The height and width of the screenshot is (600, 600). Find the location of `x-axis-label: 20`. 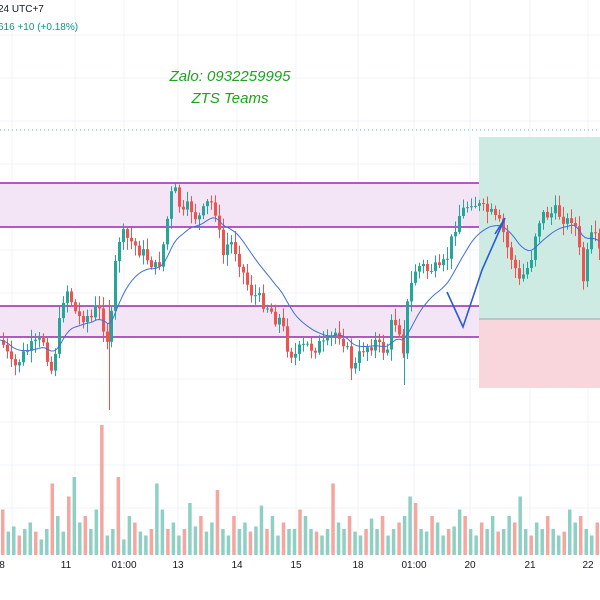

x-axis-label: 20 is located at coordinates (470, 565).